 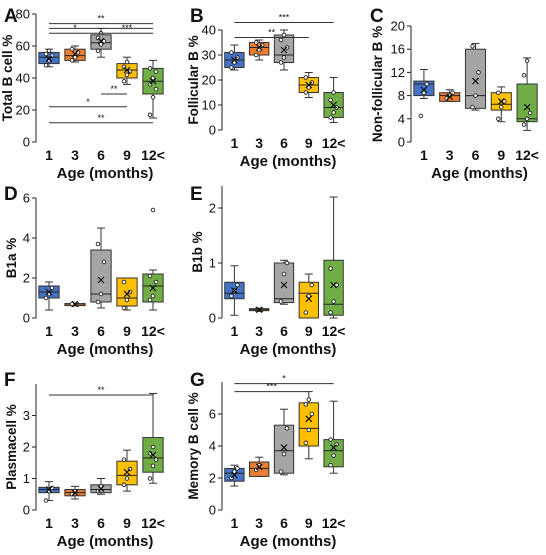 I want to click on y-axis-label: Memory B cell %, so click(x=193, y=445).